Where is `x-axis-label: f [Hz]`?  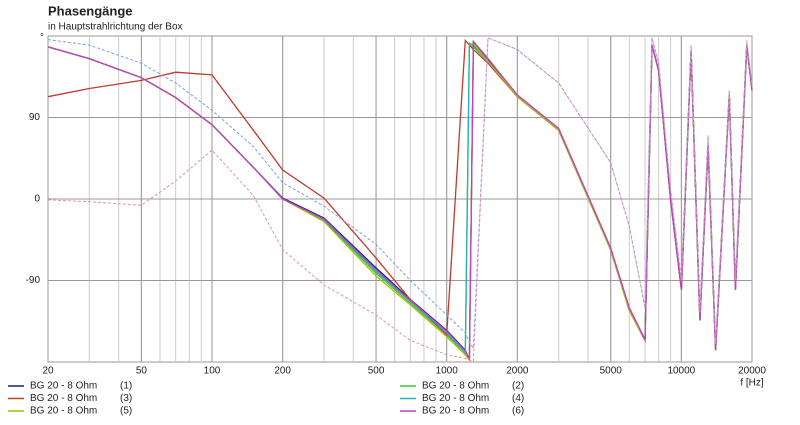 x-axis-label: f [Hz] is located at coordinates (752, 383).